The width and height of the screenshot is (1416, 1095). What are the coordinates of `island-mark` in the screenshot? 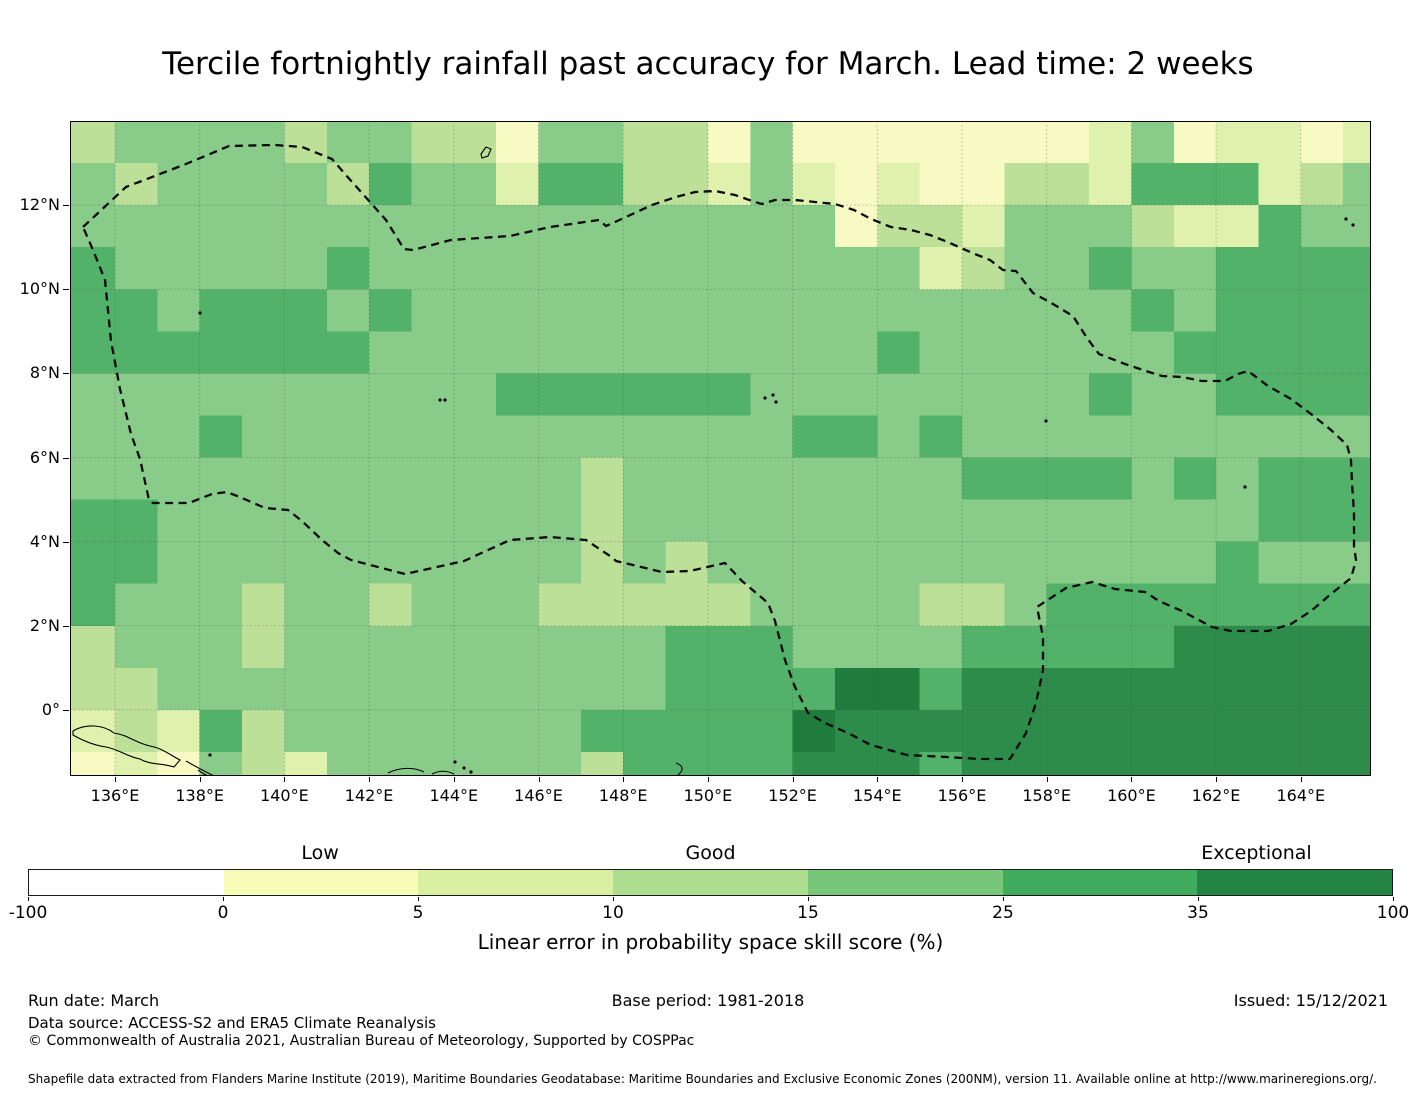 It's located at (773, 395).